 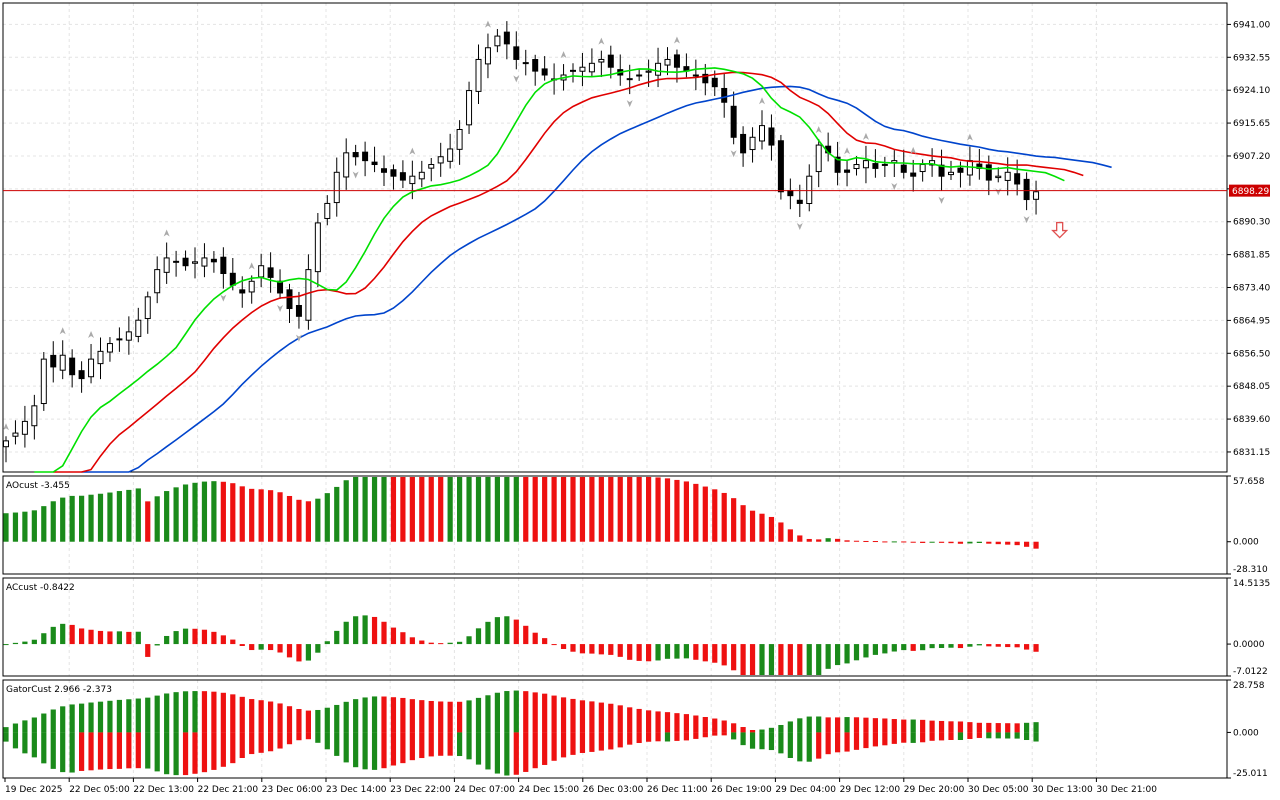 I want to click on time-tick-label: 19 Dec 2025, so click(x=34, y=790).